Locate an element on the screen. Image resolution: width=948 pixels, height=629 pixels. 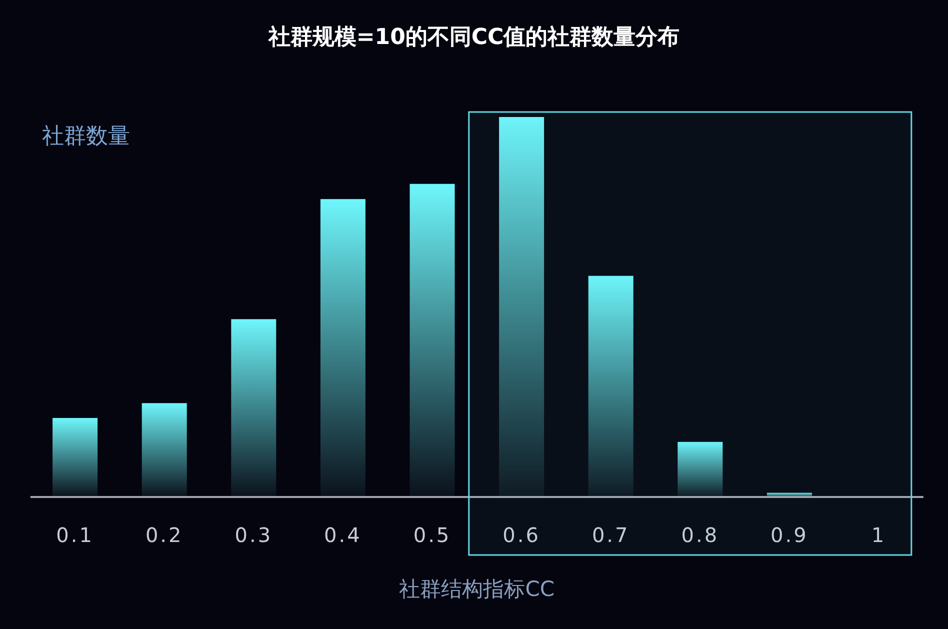
x-tick-label: 0.1 is located at coordinates (75, 535).